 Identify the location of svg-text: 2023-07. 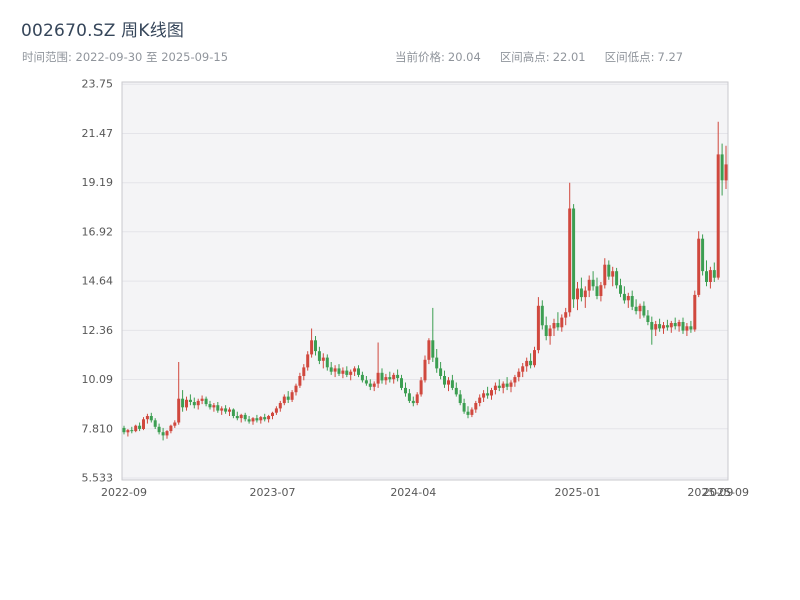
(273, 492).